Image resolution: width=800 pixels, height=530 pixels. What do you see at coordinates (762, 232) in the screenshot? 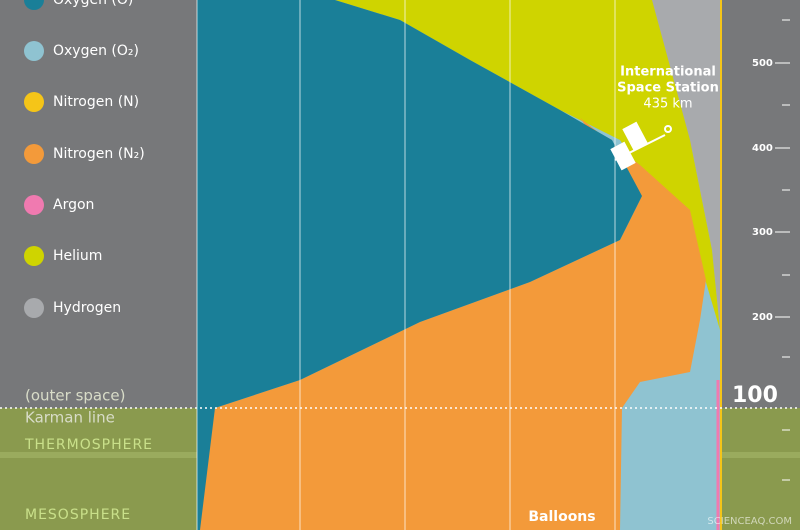
I see `axis-tick-label: 300` at bounding box center [762, 232].